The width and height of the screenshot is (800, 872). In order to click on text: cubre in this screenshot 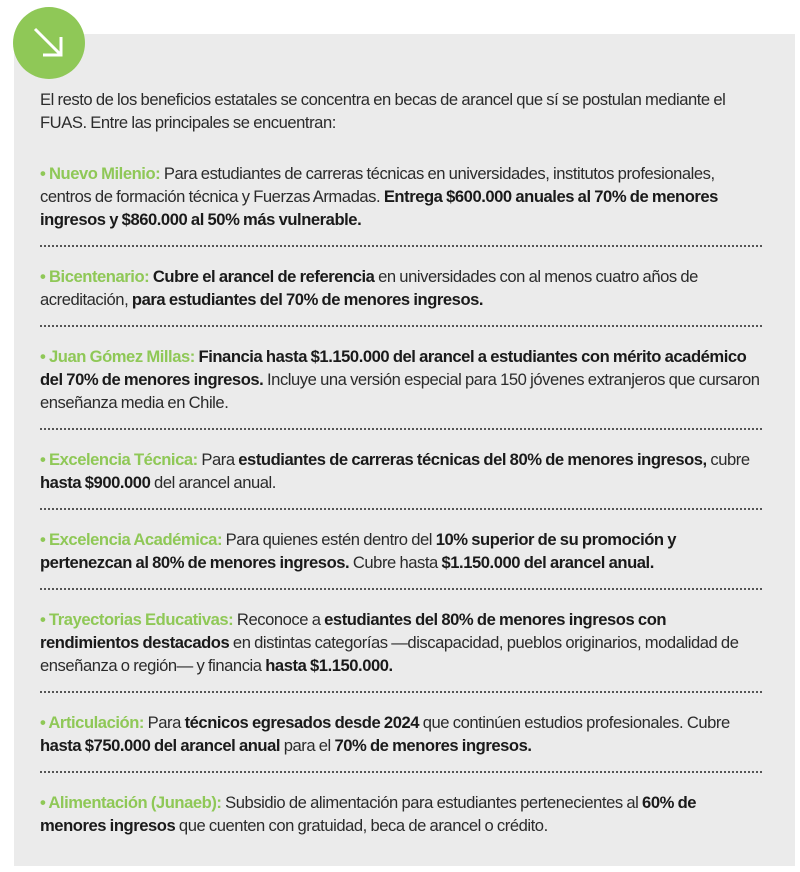, I will do `click(728, 459)`.